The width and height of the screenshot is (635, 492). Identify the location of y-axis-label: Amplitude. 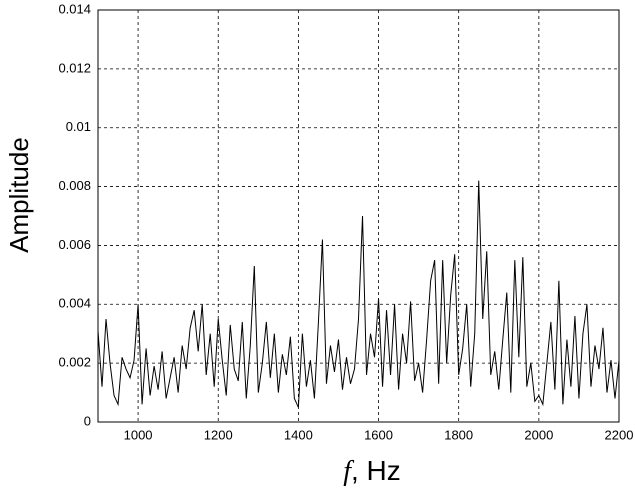
(19, 195).